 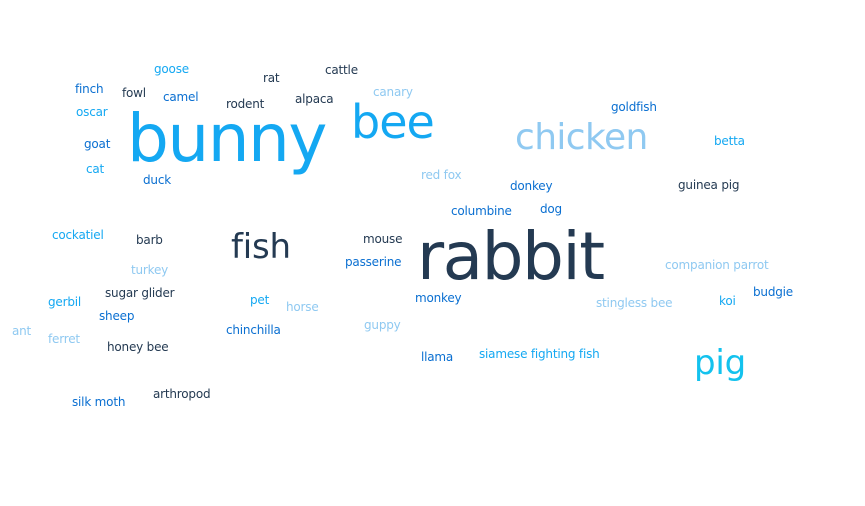 What do you see at coordinates (539, 354) in the screenshot?
I see `word-siamese-fighting-fish: siamese fighting fish` at bounding box center [539, 354].